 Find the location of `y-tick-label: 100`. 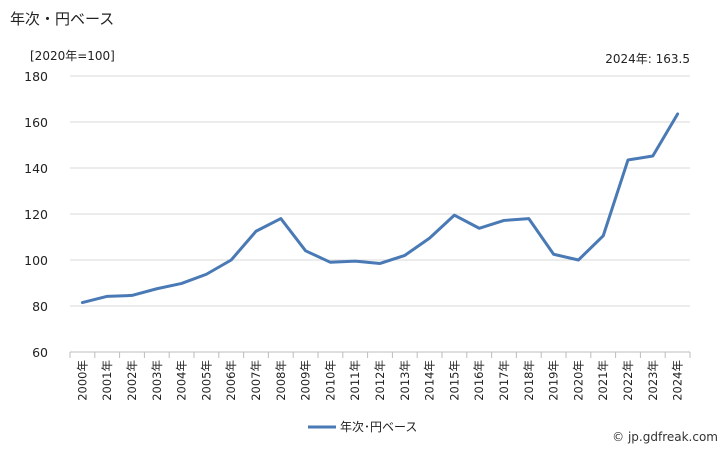

y-tick-label: 100 is located at coordinates (36, 260).